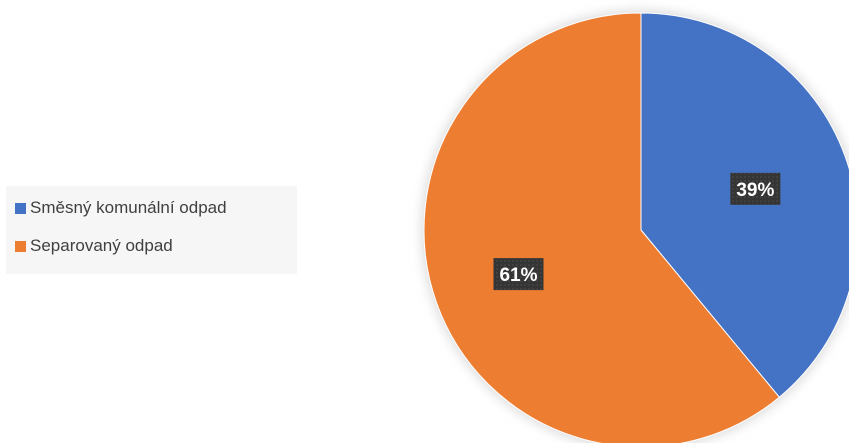 This screenshot has height=443, width=849. Describe the element at coordinates (20, 246) in the screenshot. I see `legend-swatch-separated-waste` at that location.